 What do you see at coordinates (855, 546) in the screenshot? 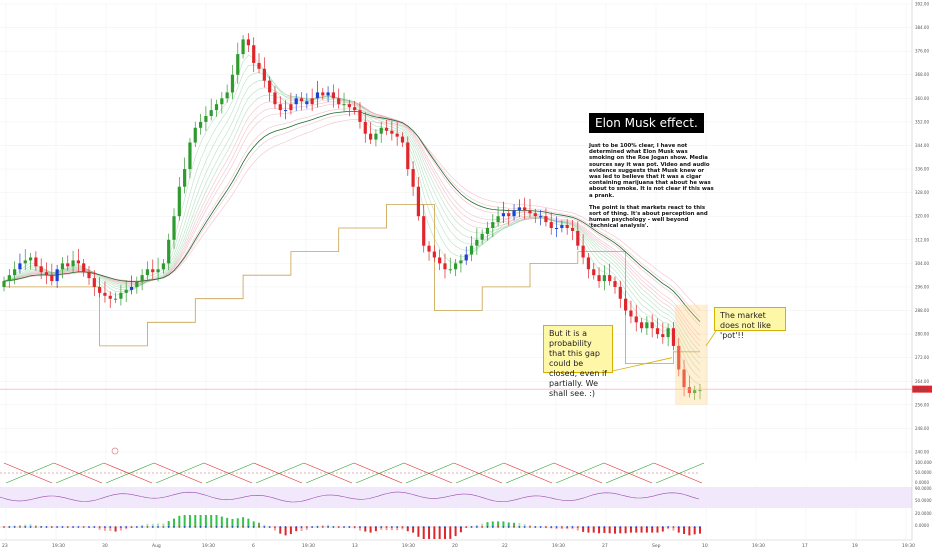
I see `x-tick-label: 19` at bounding box center [855, 546].